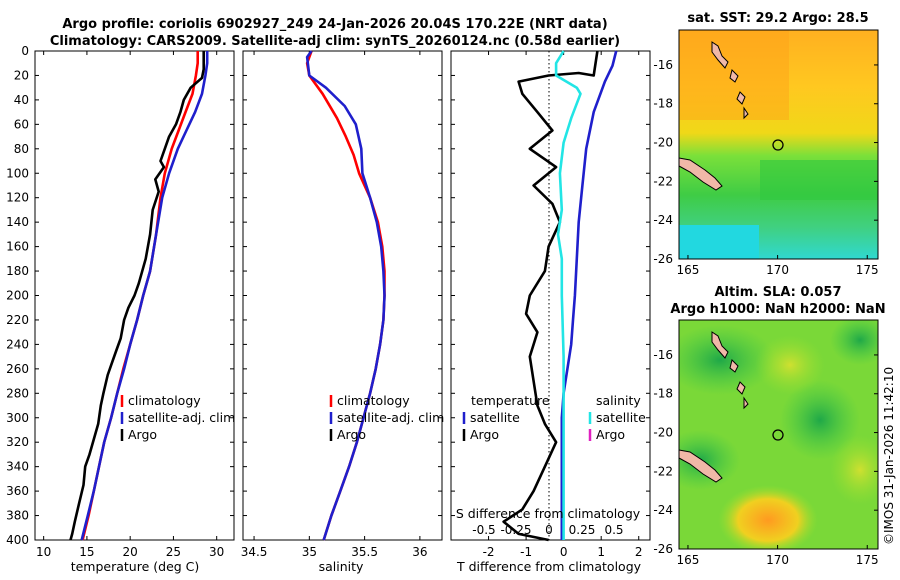 The height and width of the screenshot is (580, 900). I want to click on x-tick-label: 20, so click(130, 552).